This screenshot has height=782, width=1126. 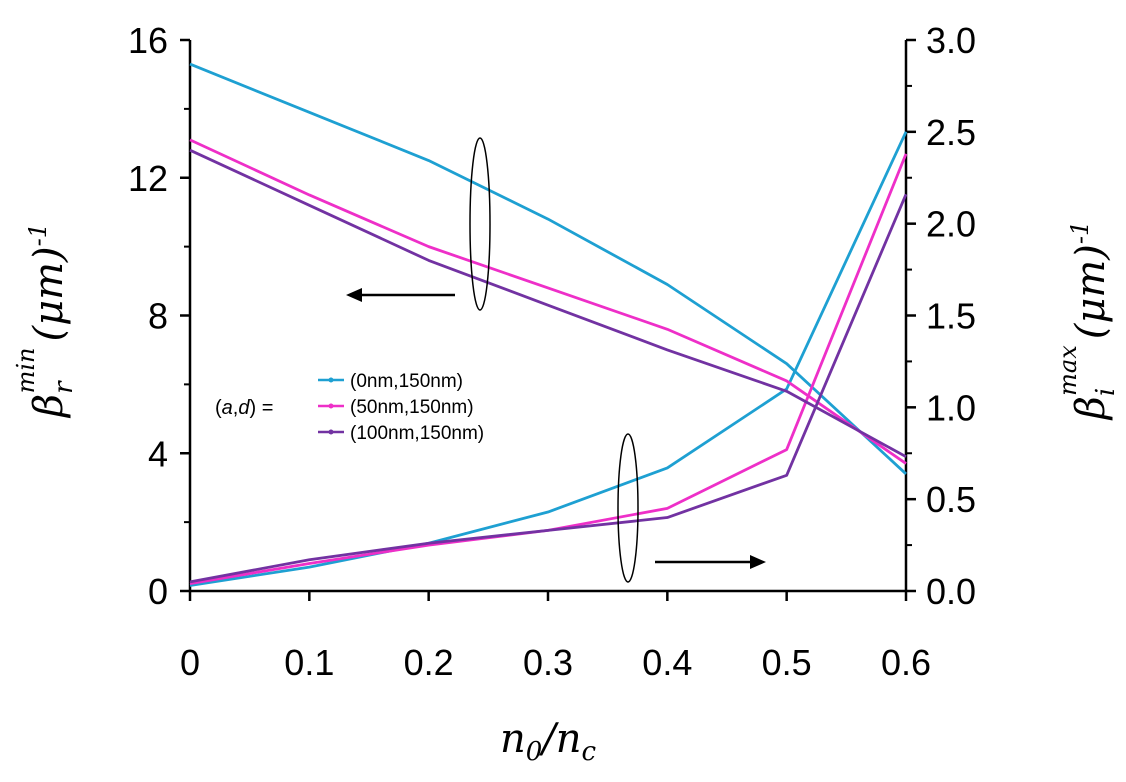 What do you see at coordinates (951, 591) in the screenshot?
I see `right-tick-label: 0.0` at bounding box center [951, 591].